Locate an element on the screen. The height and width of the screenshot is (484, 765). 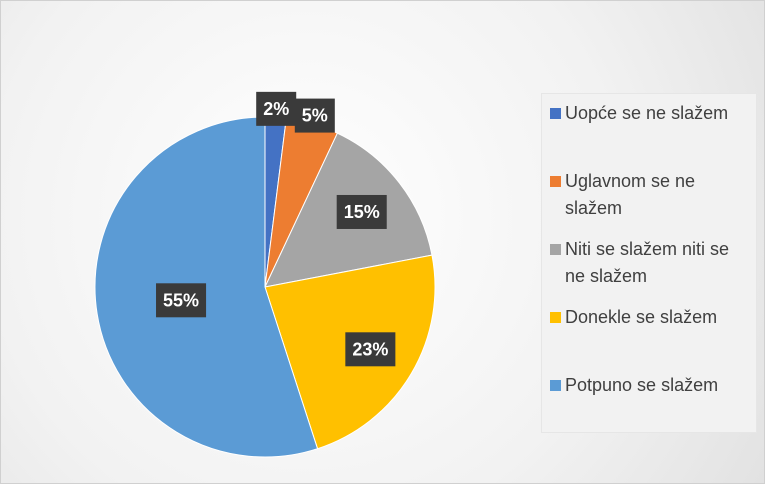
data-label-text: 23% is located at coordinates (370, 349).